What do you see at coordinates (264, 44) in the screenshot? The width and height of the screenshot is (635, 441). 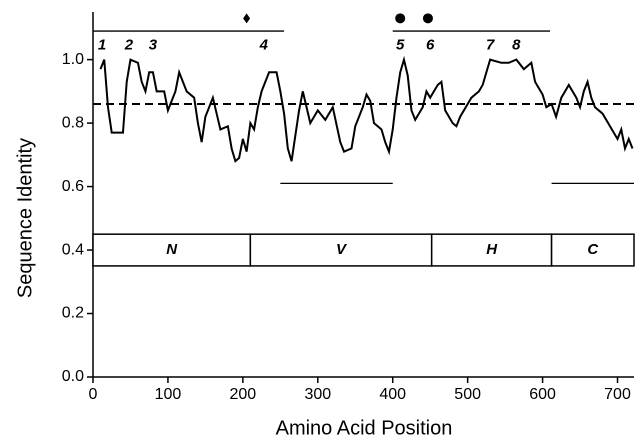 I see `annotation: 4` at bounding box center [264, 44].